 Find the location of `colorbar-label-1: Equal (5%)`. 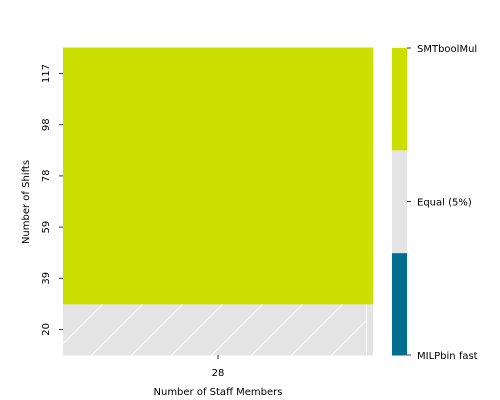

colorbar-label-1: Equal (5%) is located at coordinates (444, 203).